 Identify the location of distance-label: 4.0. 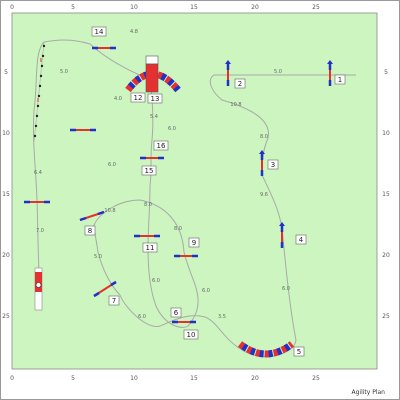
(118, 99).